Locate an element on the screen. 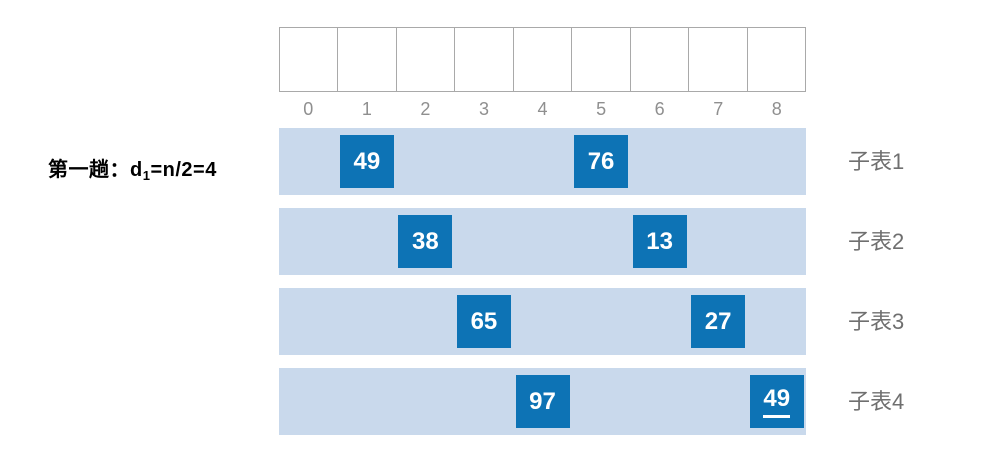  sublist-label: 子表2 is located at coordinates (876, 241).